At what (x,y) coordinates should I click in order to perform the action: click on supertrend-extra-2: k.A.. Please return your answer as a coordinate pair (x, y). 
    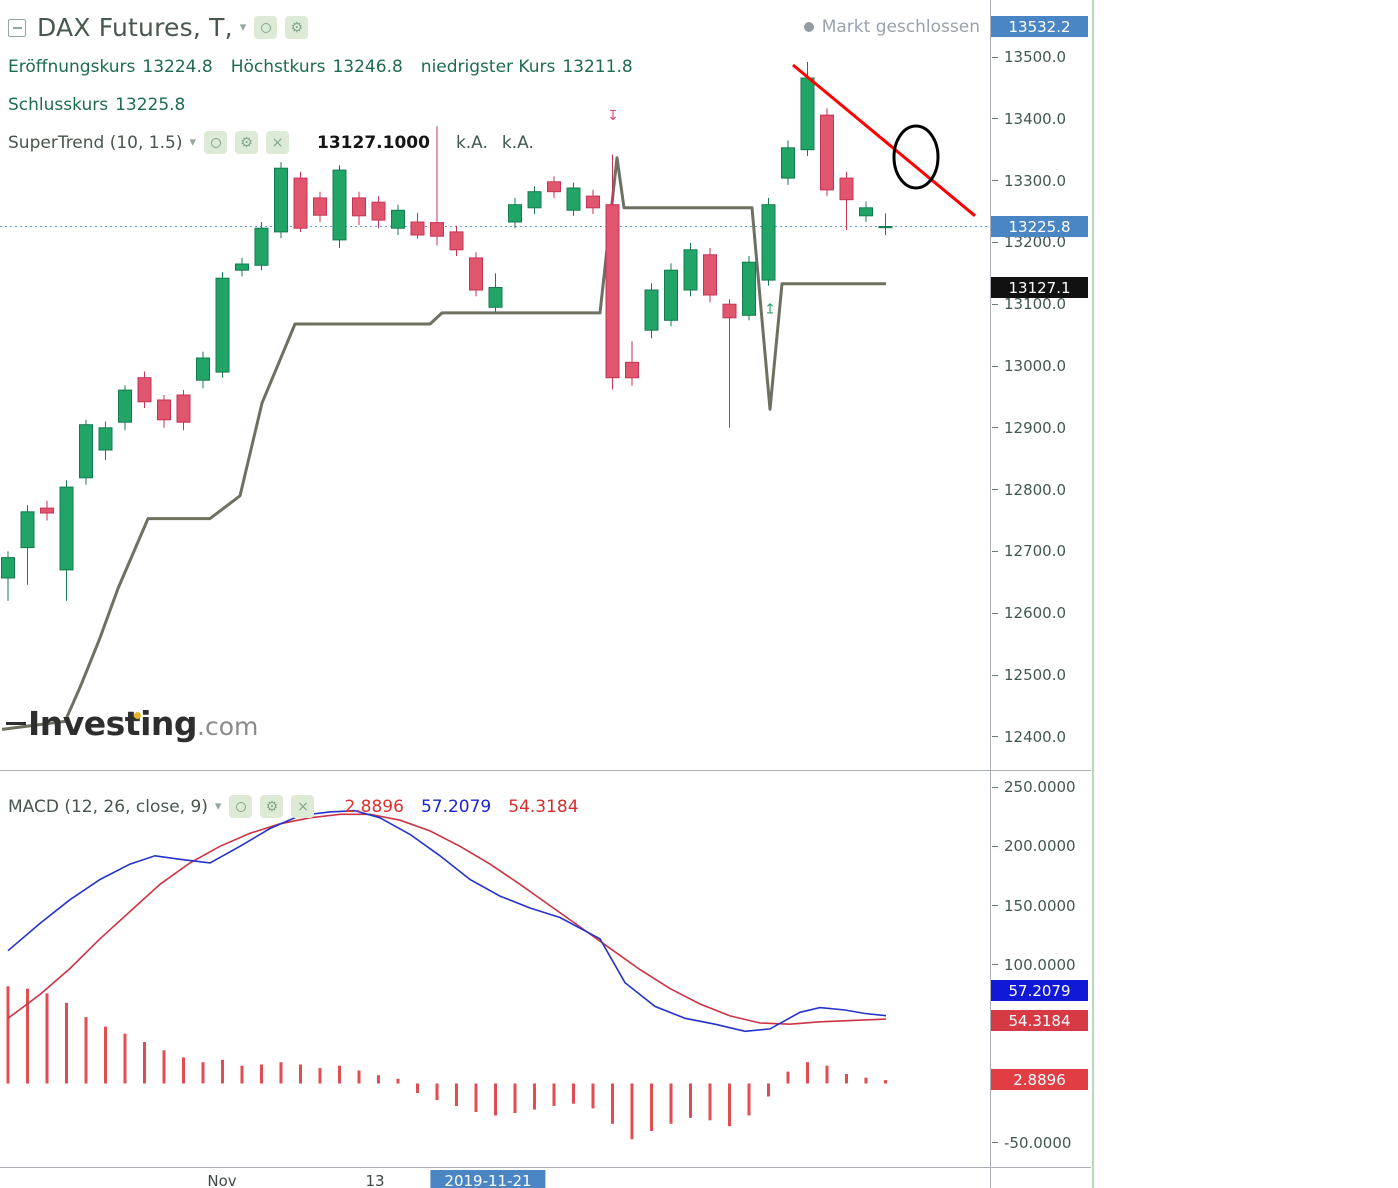
    Looking at the image, I should click on (517, 142).